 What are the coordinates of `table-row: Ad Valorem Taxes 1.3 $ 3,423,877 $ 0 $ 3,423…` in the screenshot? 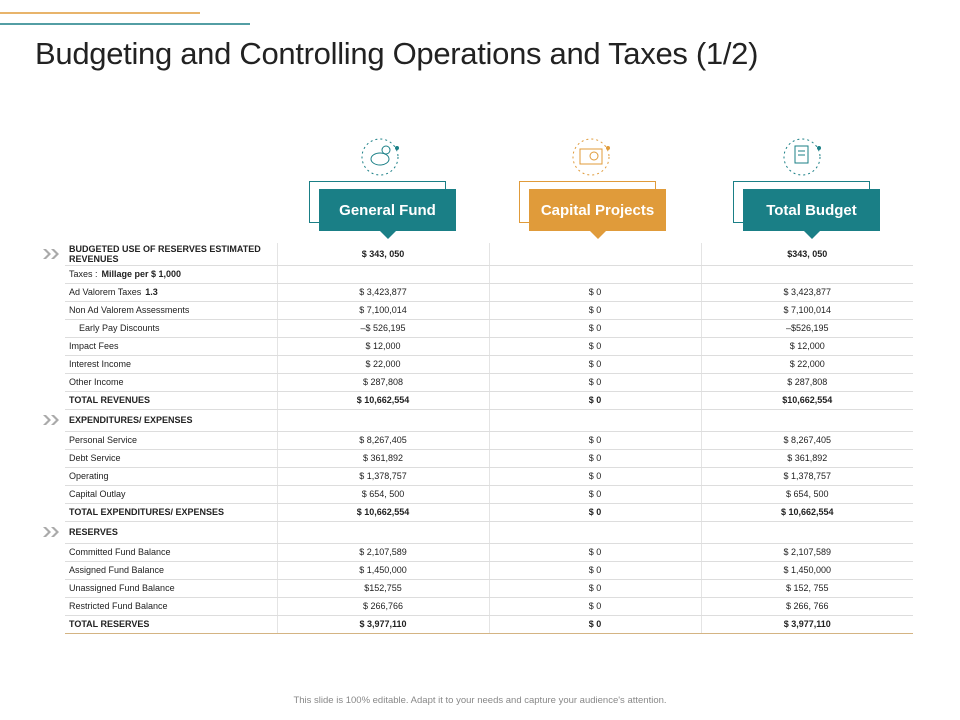 It's located at (489, 292).